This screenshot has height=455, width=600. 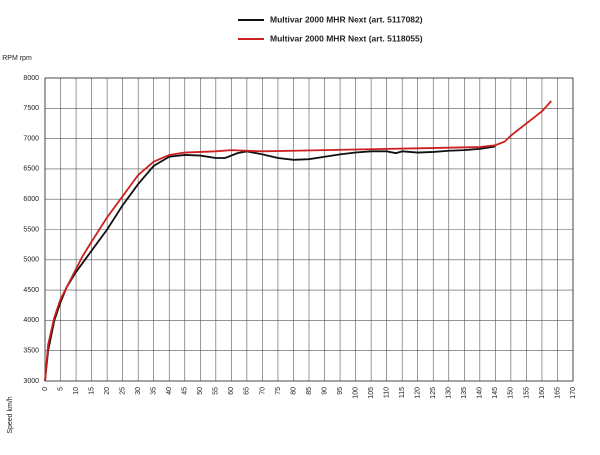 What do you see at coordinates (185, 391) in the screenshot?
I see `x-tick-label: 45` at bounding box center [185, 391].